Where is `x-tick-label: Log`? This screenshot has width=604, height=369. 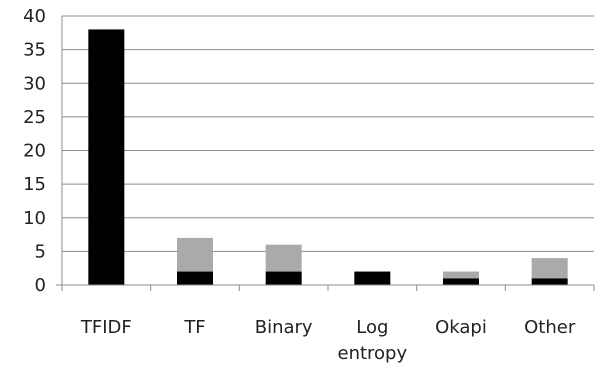 x-tick-label: Log is located at coordinates (372, 327).